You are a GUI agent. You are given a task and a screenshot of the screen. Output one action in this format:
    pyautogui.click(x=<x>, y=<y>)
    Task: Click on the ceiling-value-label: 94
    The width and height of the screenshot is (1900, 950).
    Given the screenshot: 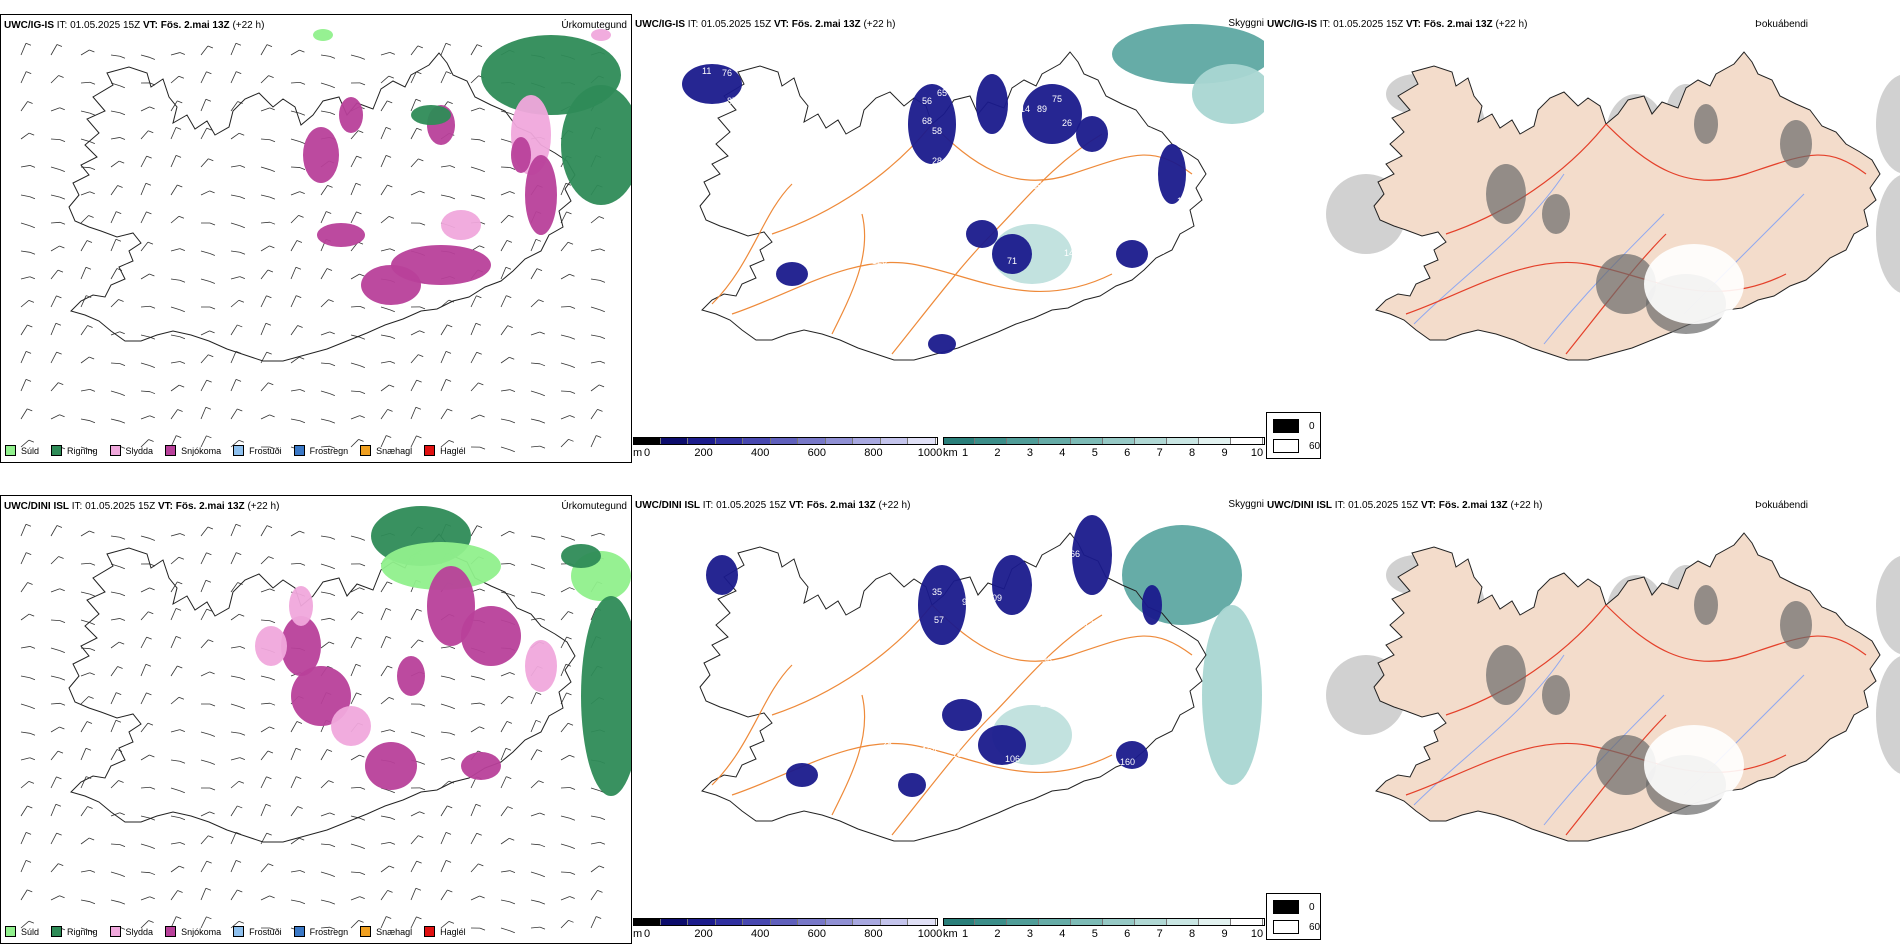 What is the action you would take?
    pyautogui.click(x=942, y=233)
    